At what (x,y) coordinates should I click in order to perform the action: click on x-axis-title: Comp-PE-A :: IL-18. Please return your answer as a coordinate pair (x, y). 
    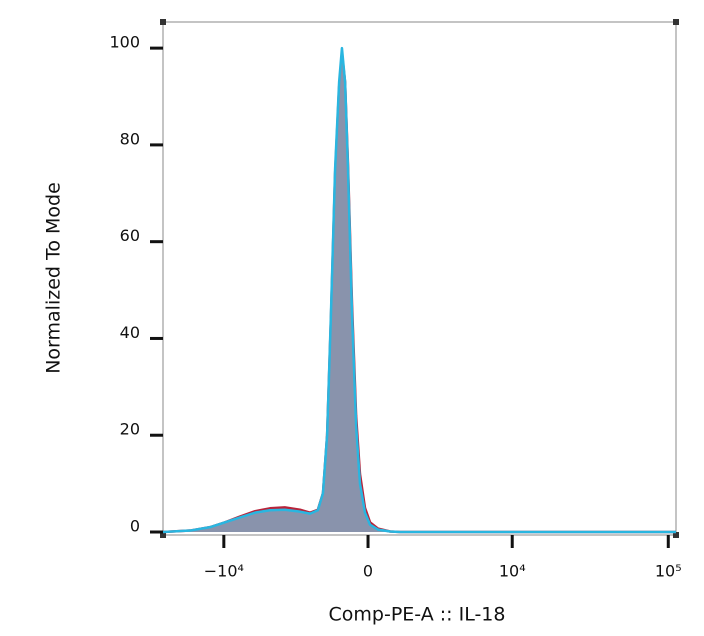
    Looking at the image, I should click on (417, 615).